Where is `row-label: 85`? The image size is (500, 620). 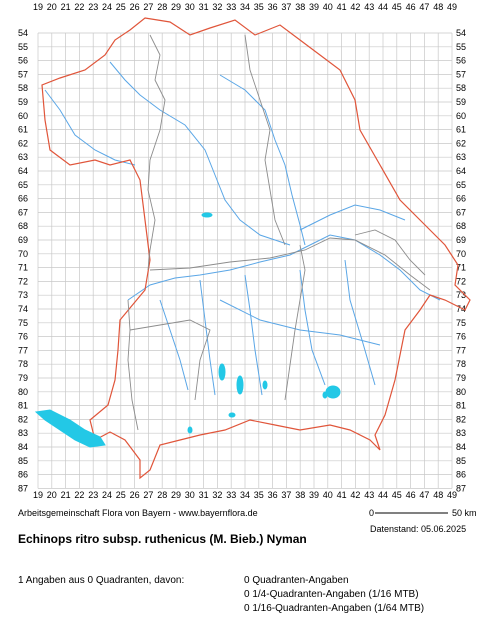 row-label: 85 is located at coordinates (461, 461).